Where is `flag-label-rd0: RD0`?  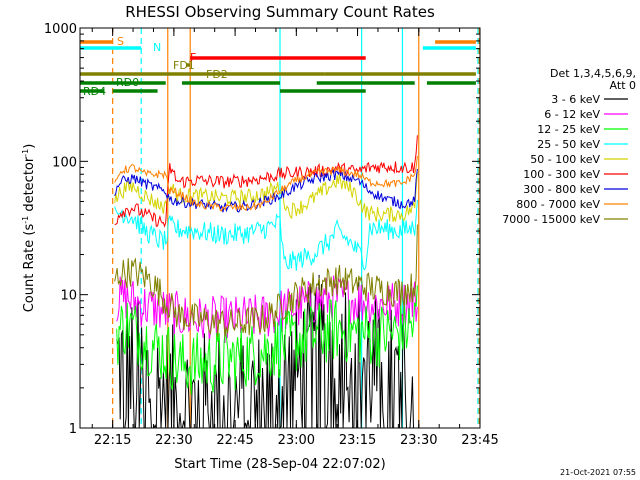 flag-label-rd0: RD0 is located at coordinates (127, 82).